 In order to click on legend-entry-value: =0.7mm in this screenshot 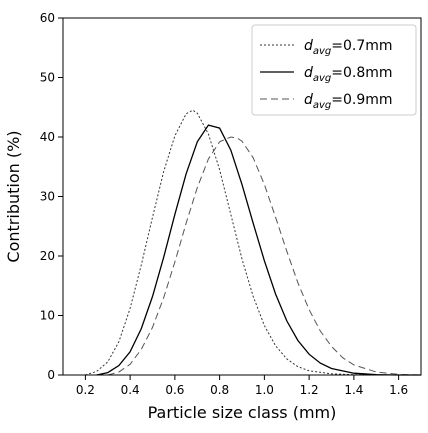, I will do `click(361, 46)`.